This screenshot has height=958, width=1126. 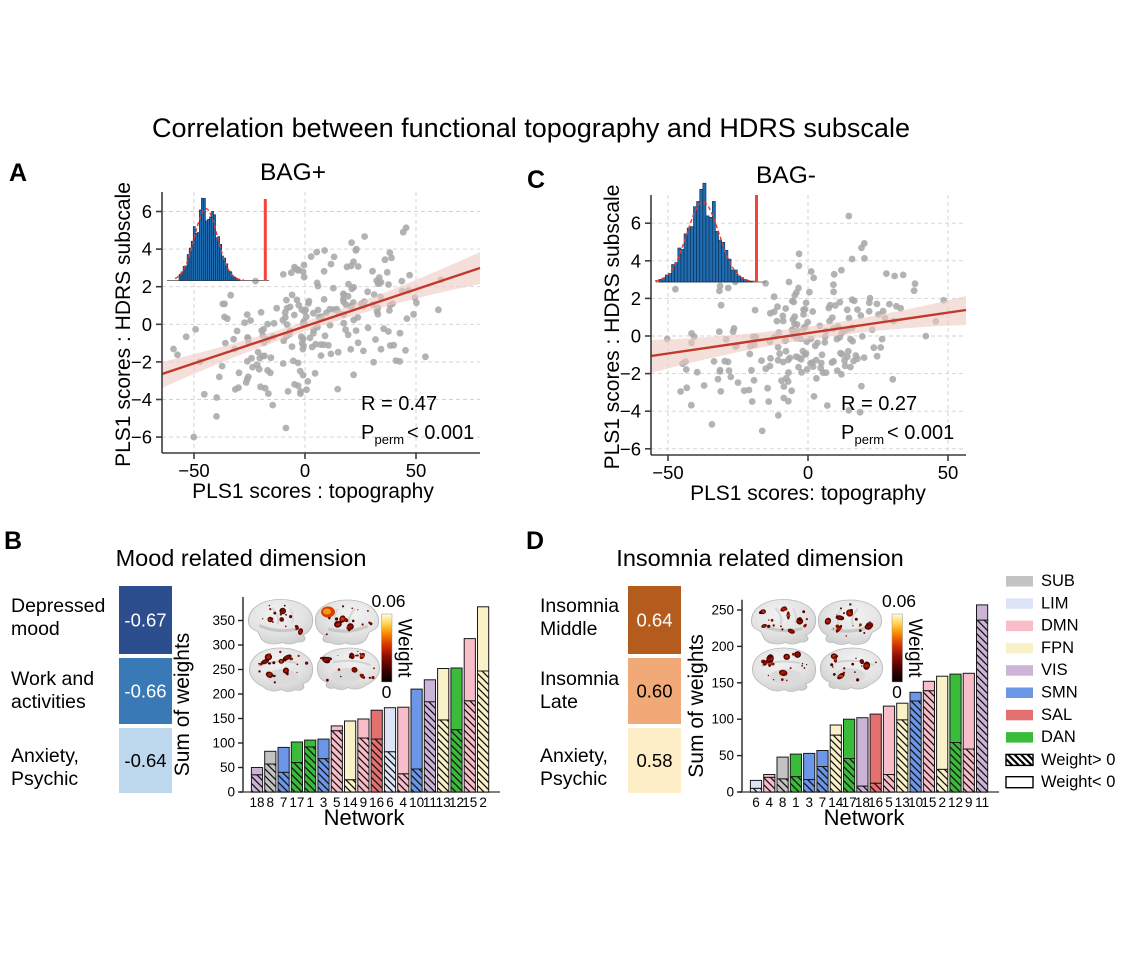 What do you see at coordinates (223, 620) in the screenshot?
I see `svg-text: 350` at bounding box center [223, 620].